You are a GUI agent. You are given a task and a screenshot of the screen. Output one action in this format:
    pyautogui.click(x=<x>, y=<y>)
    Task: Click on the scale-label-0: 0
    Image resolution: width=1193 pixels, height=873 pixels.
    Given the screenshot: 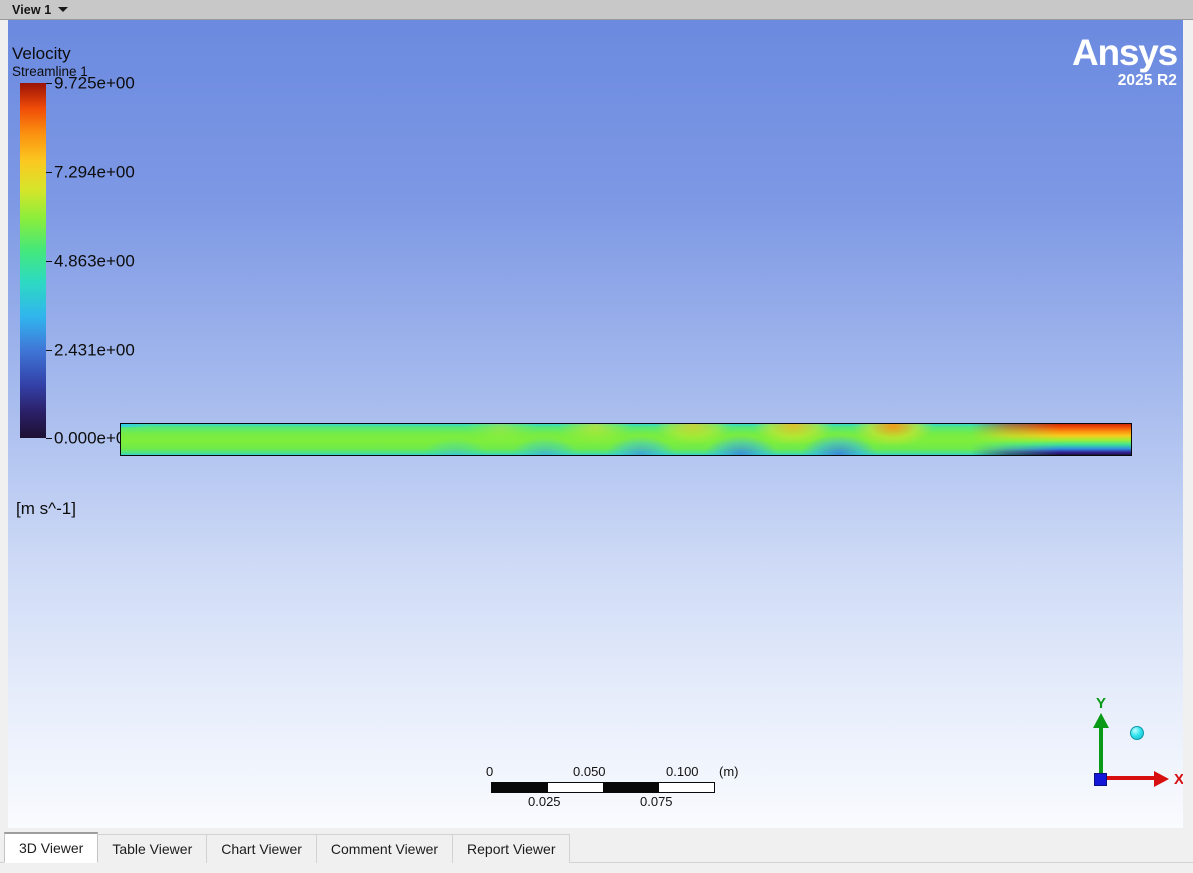 What is the action you would take?
    pyautogui.click(x=490, y=771)
    